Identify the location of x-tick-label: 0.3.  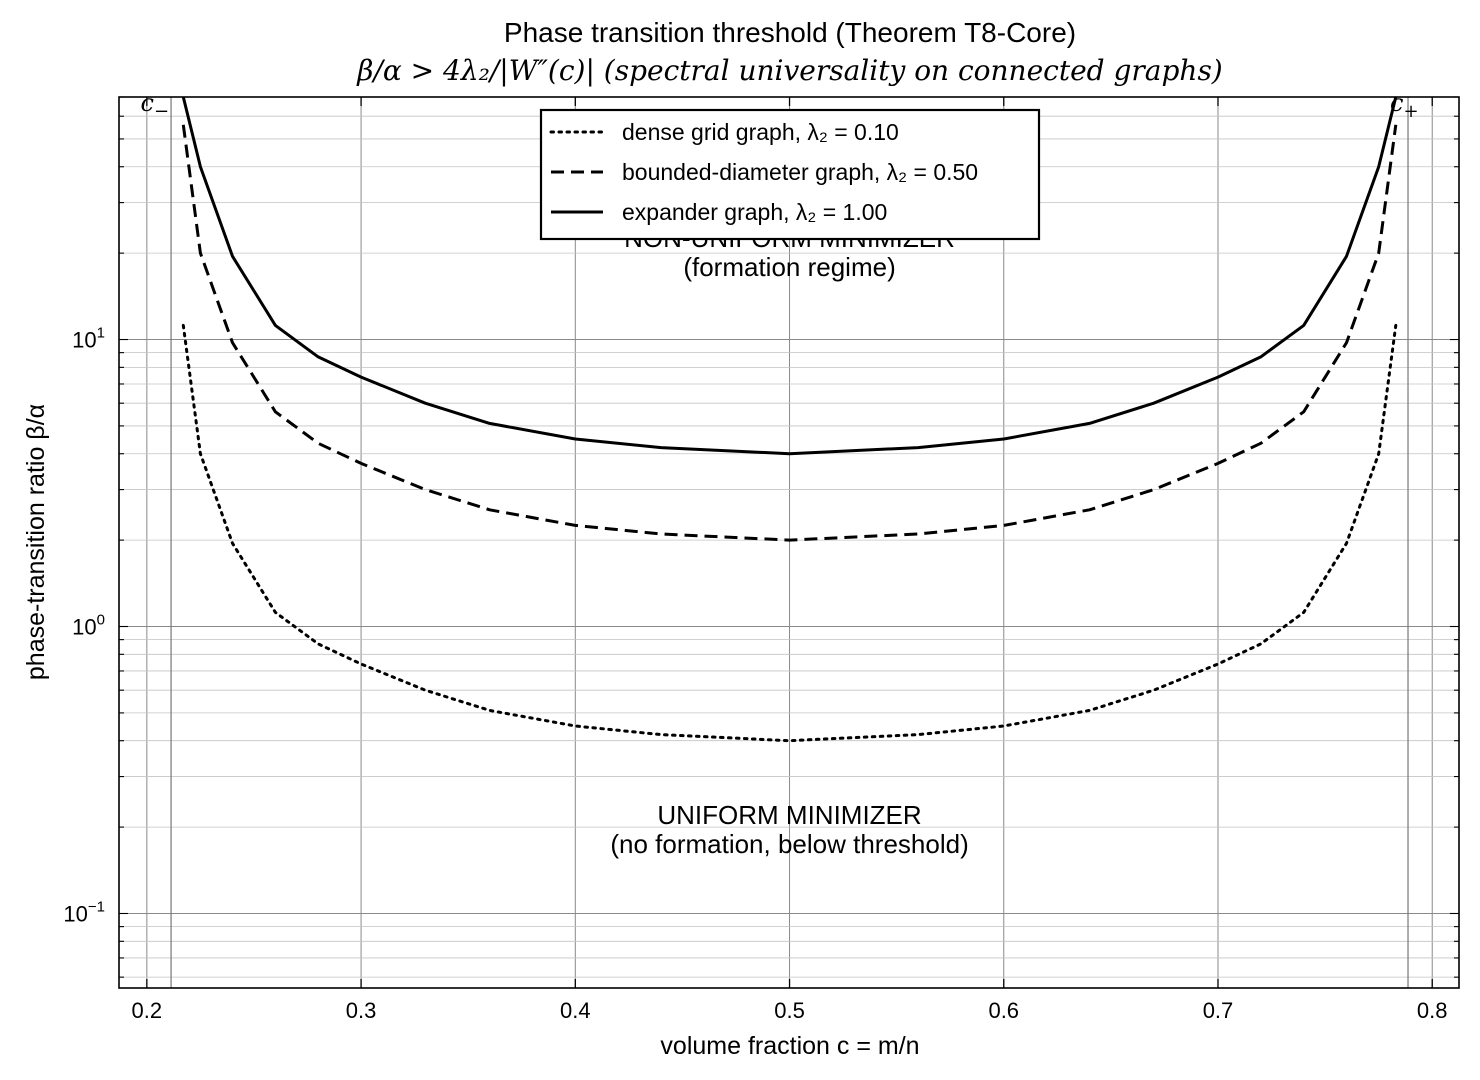
(361, 1010).